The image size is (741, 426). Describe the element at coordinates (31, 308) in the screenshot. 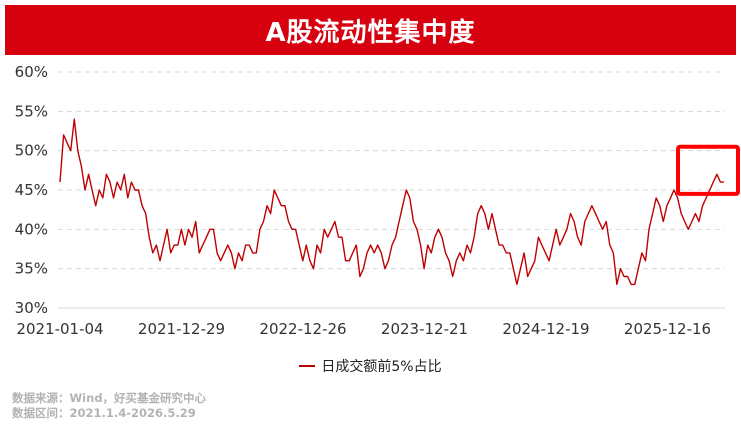

I see `y-tick-label: 30%` at that location.